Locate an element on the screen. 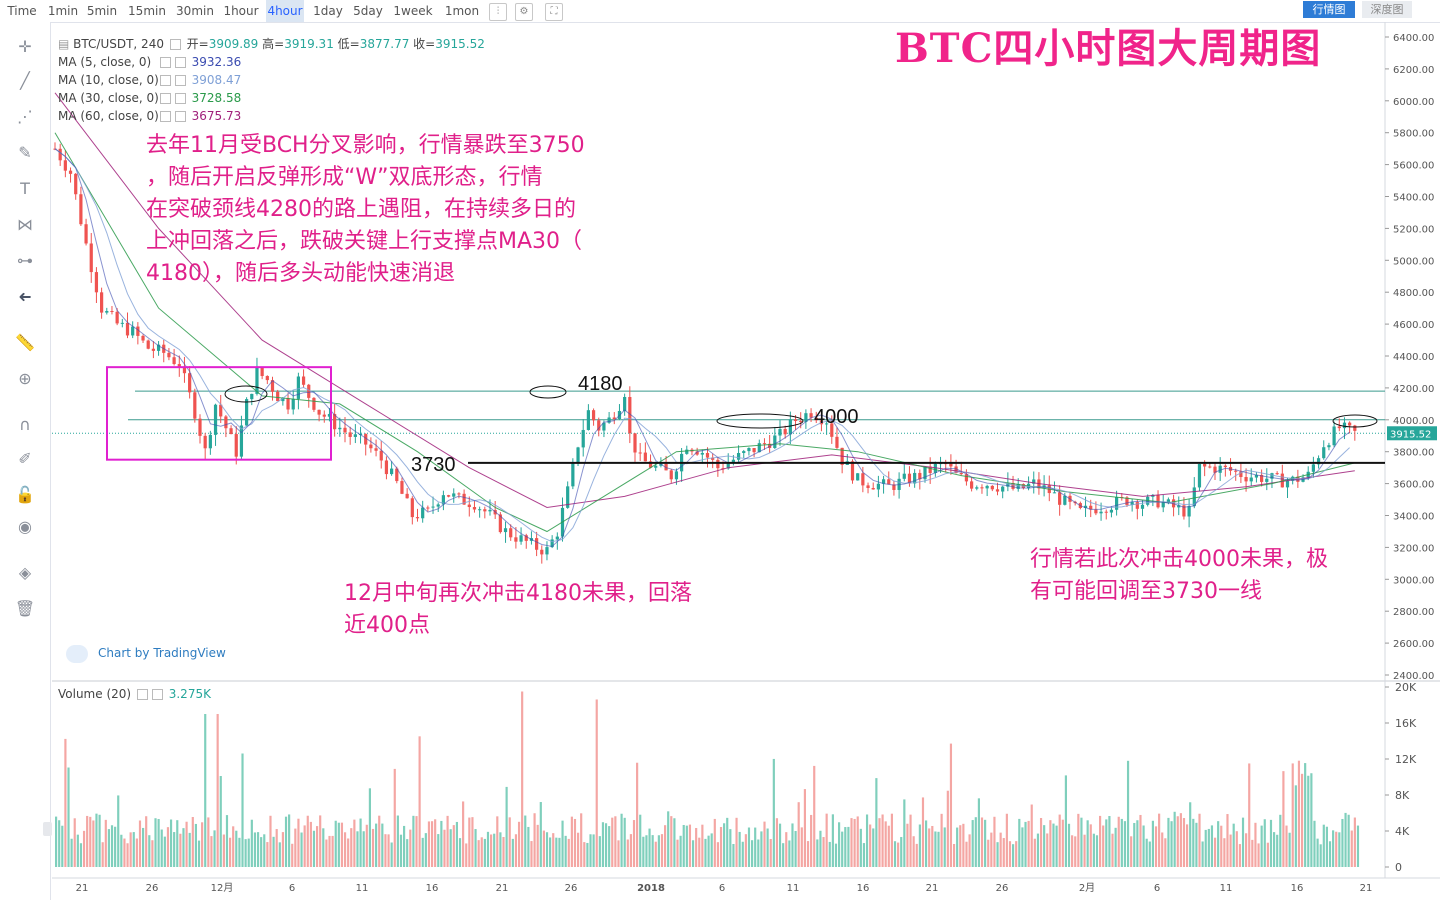  eye-icon: ◉ is located at coordinates (25, 526).